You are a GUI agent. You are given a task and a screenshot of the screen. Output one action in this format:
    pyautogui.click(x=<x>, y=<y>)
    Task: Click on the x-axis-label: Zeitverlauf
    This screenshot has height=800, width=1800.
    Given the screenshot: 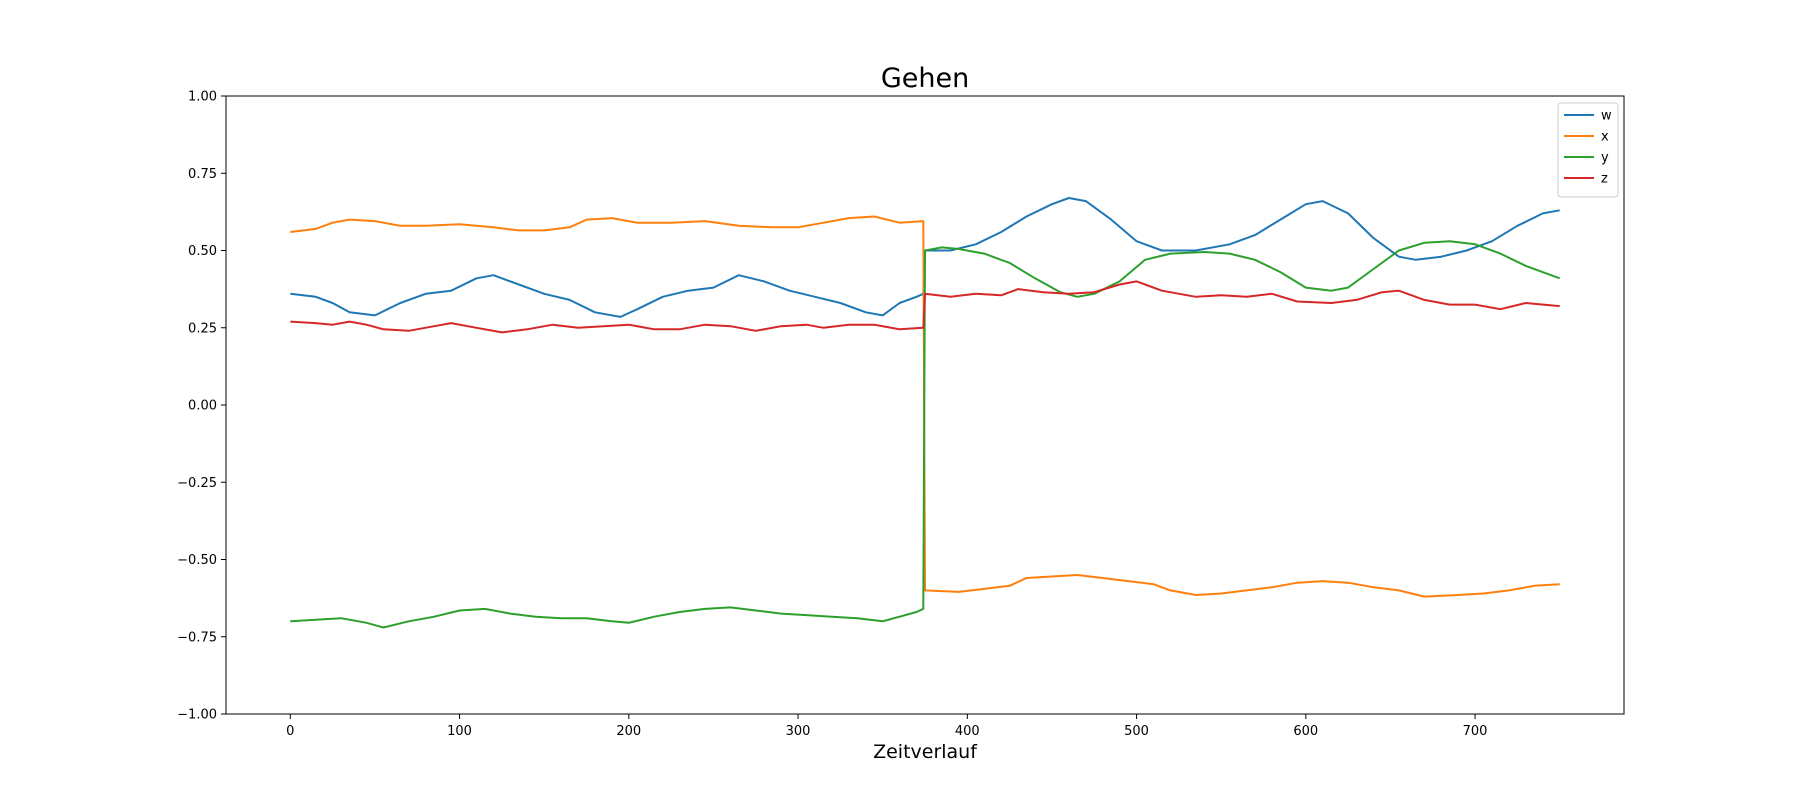 What is the action you would take?
    pyautogui.click(x=925, y=752)
    